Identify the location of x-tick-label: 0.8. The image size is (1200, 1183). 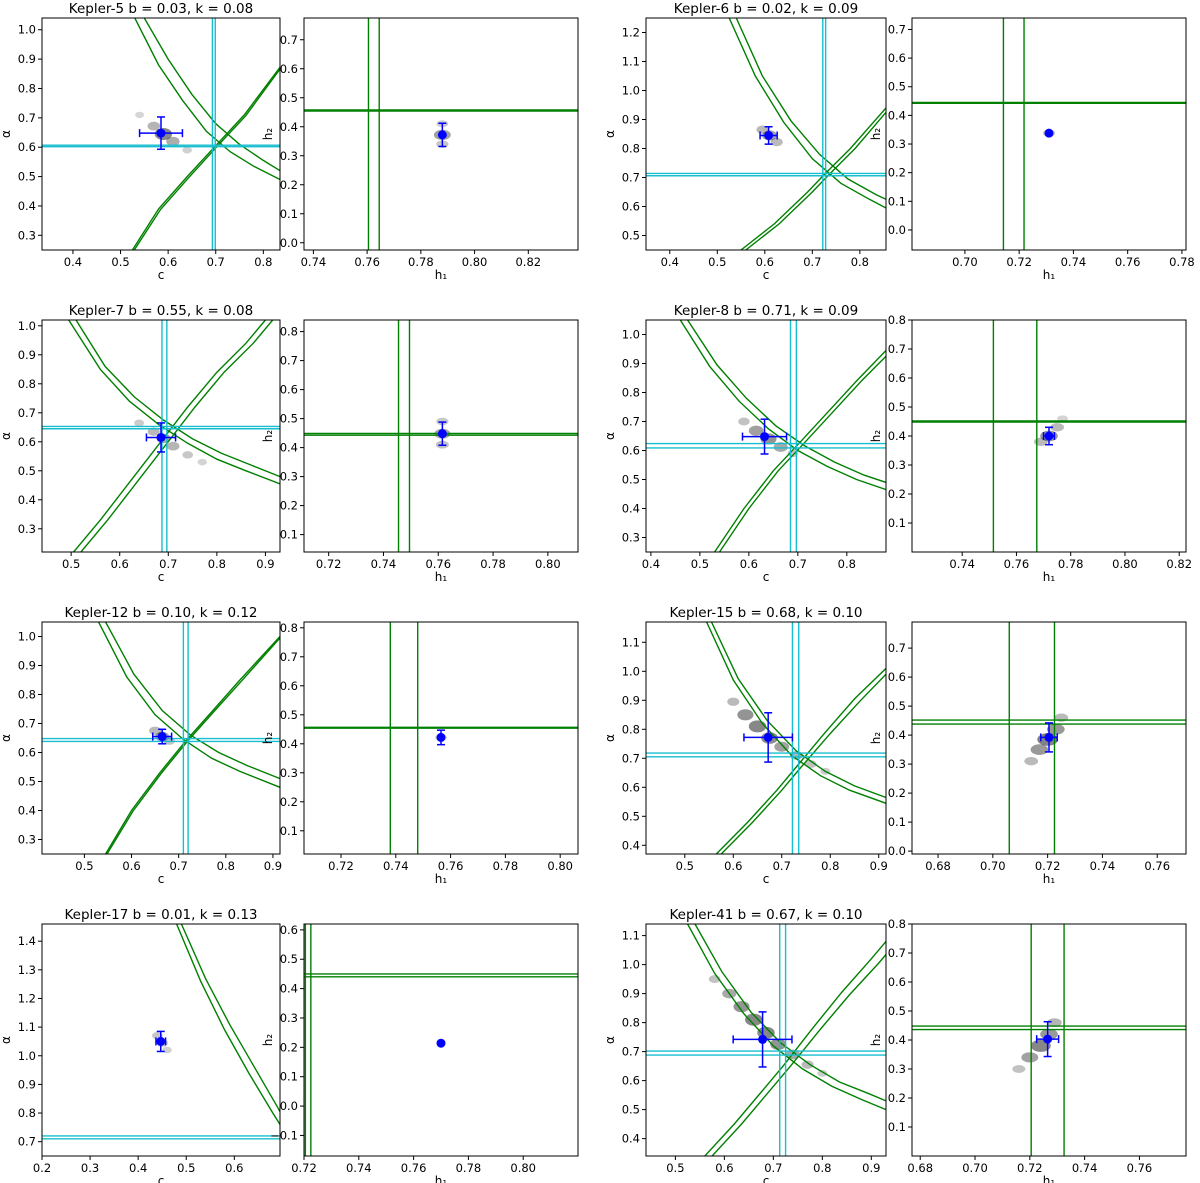
(822, 1168).